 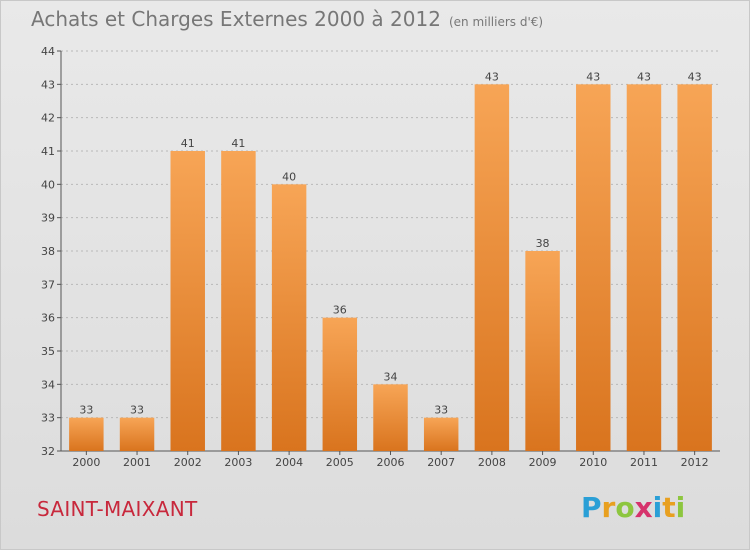 What do you see at coordinates (492, 462) in the screenshot?
I see `x-tick-label: 2008` at bounding box center [492, 462].